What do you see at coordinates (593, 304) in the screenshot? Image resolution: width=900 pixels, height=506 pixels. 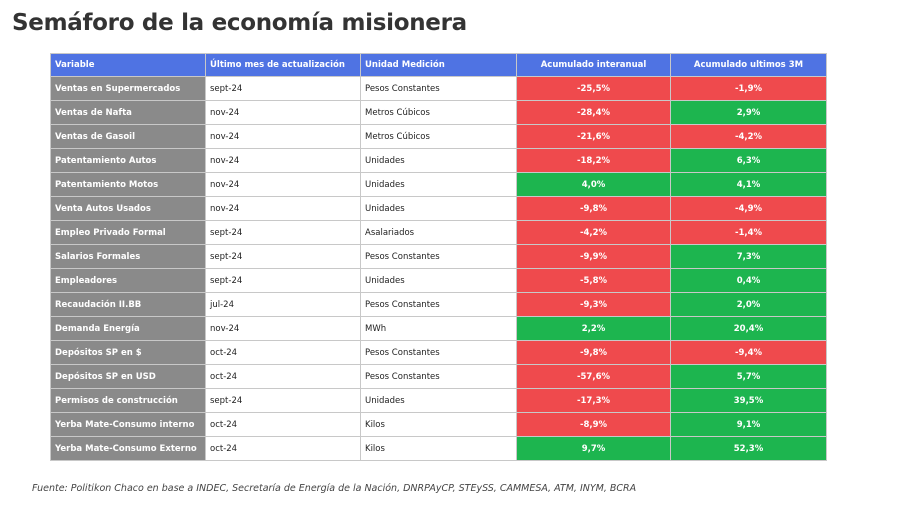 I see `value-cell: -9,3%` at bounding box center [593, 304].